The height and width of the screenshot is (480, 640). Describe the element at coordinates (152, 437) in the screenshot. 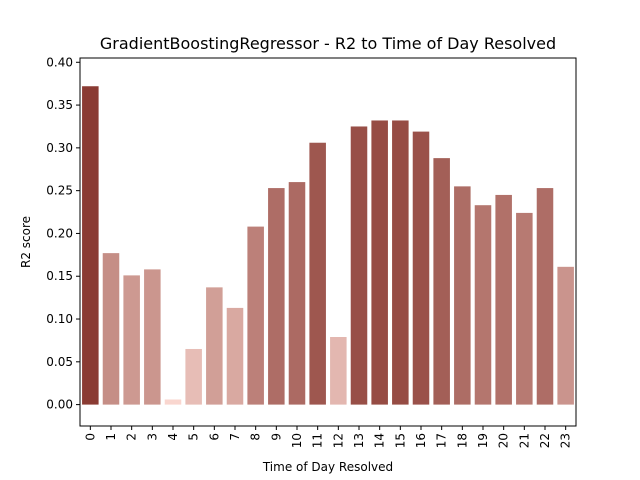

I see `x-tick-label-3: 3` at that location.